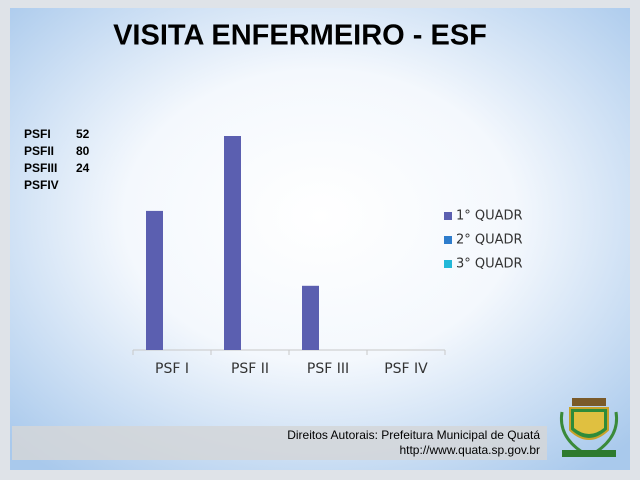  I want to click on legend-label: 3° QUADR, so click(489, 264).